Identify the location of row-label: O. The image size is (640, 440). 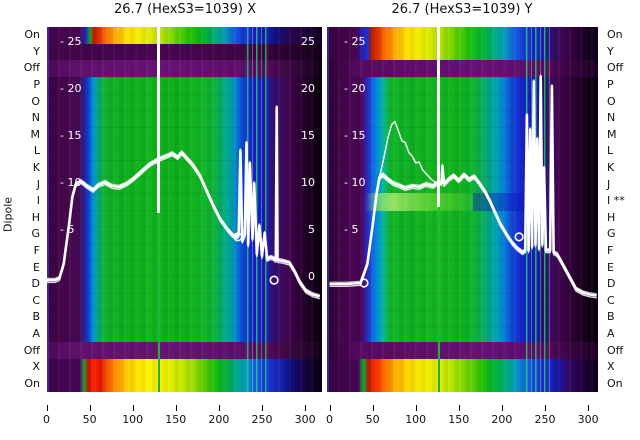
(35, 101).